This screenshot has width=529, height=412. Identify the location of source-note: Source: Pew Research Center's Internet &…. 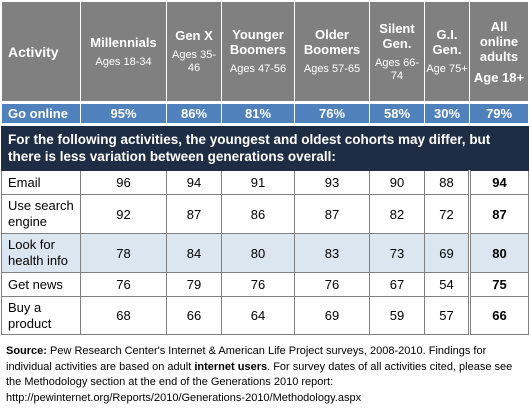
(264, 375).